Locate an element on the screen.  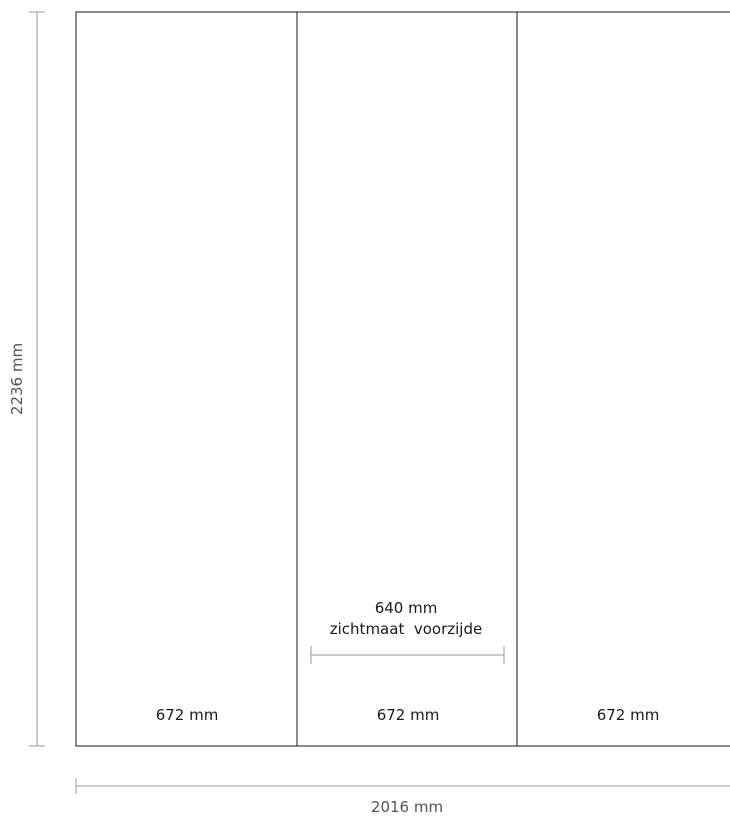
height-dimension-label: 2236 mm is located at coordinates (17, 379).